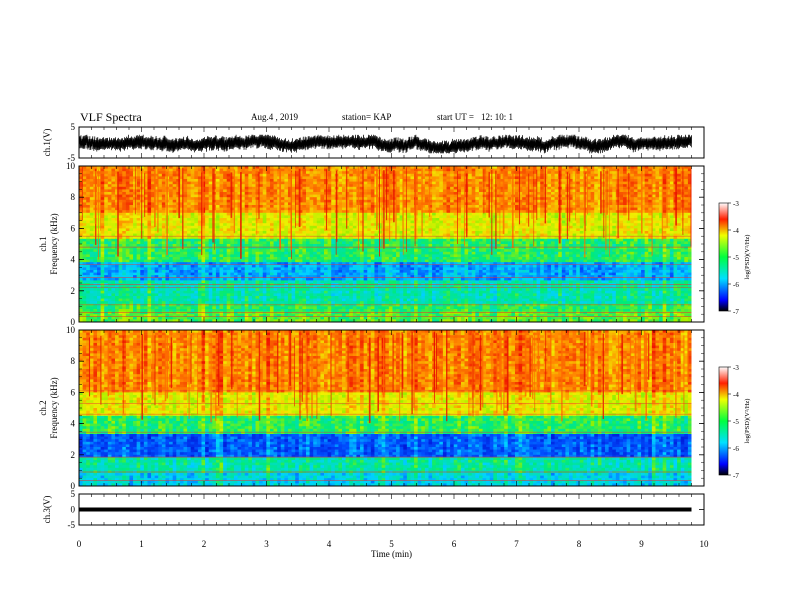 The width and height of the screenshot is (792, 612). What do you see at coordinates (747, 257) in the screenshot?
I see `s1-colorbar-label: log(PSD)(V²/Hz)` at bounding box center [747, 257].